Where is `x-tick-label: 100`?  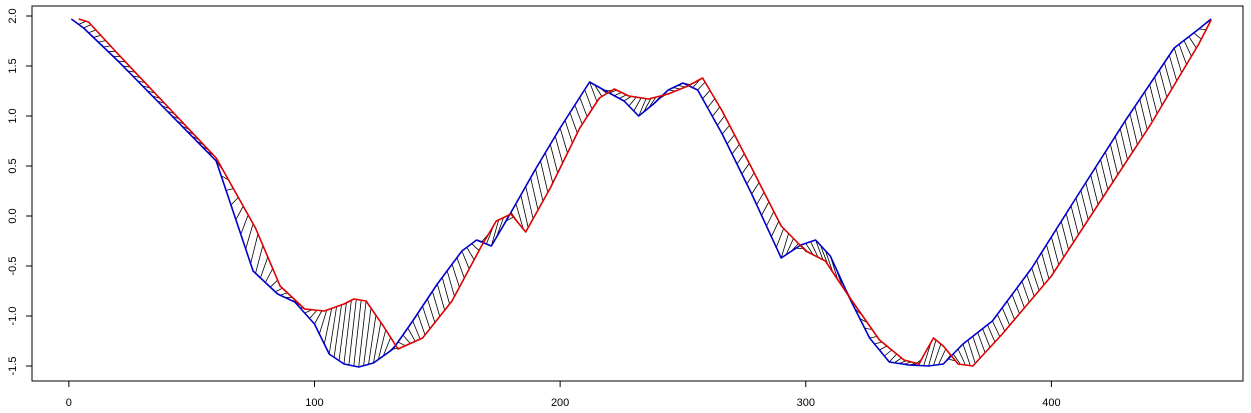 x-tick-label: 100 is located at coordinates (314, 403).